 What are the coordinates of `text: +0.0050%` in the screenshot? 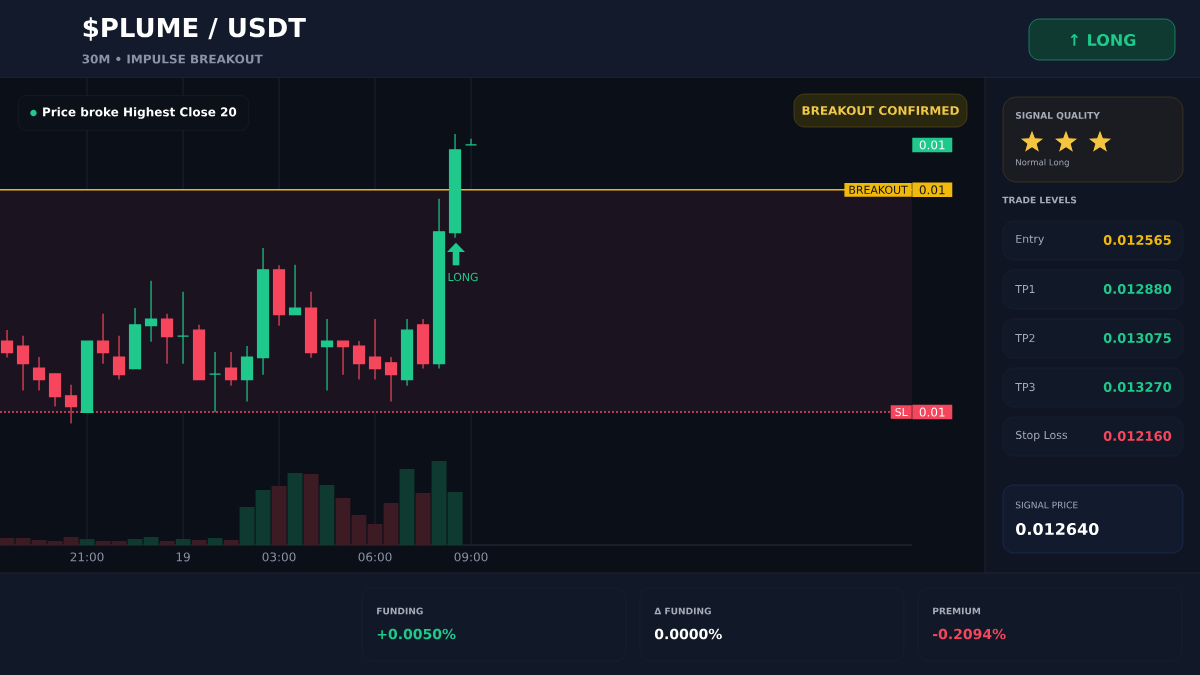 It's located at (416, 634).